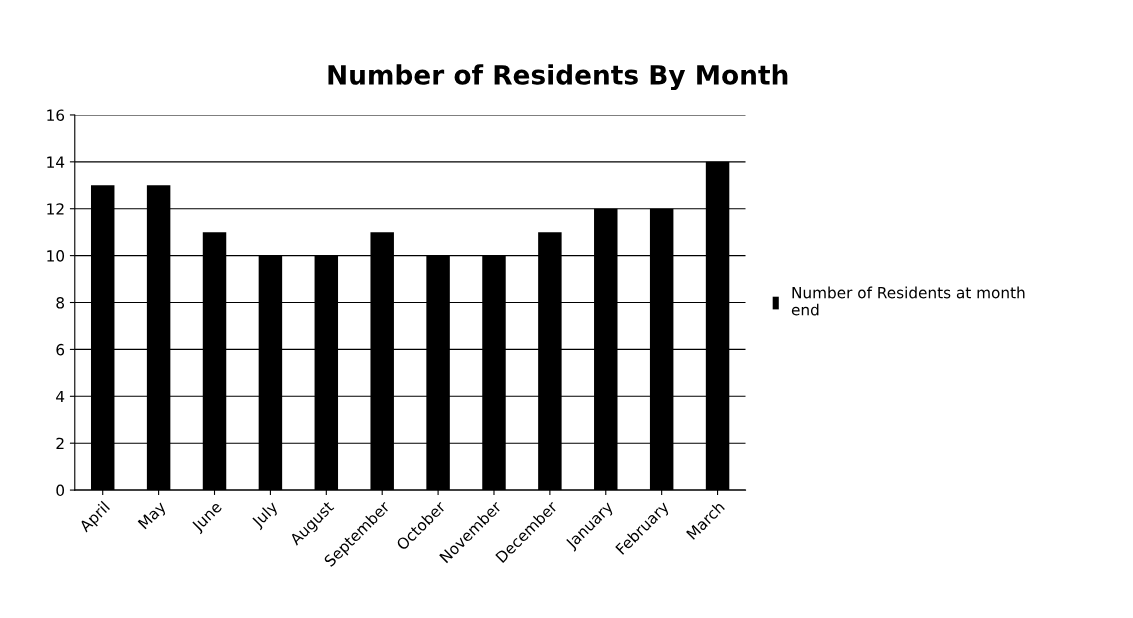 Image resolution: width=1133 pixels, height=618 pixels. What do you see at coordinates (56, 162) in the screenshot?
I see `y-tick-label: 14` at bounding box center [56, 162].